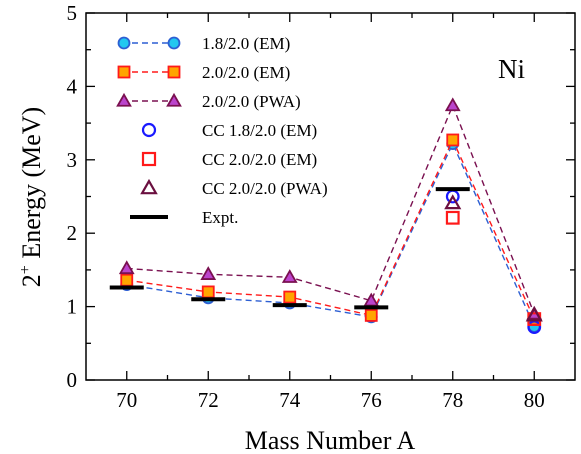  What do you see at coordinates (511, 69) in the screenshot?
I see `annotation-ni: Ni` at bounding box center [511, 69].